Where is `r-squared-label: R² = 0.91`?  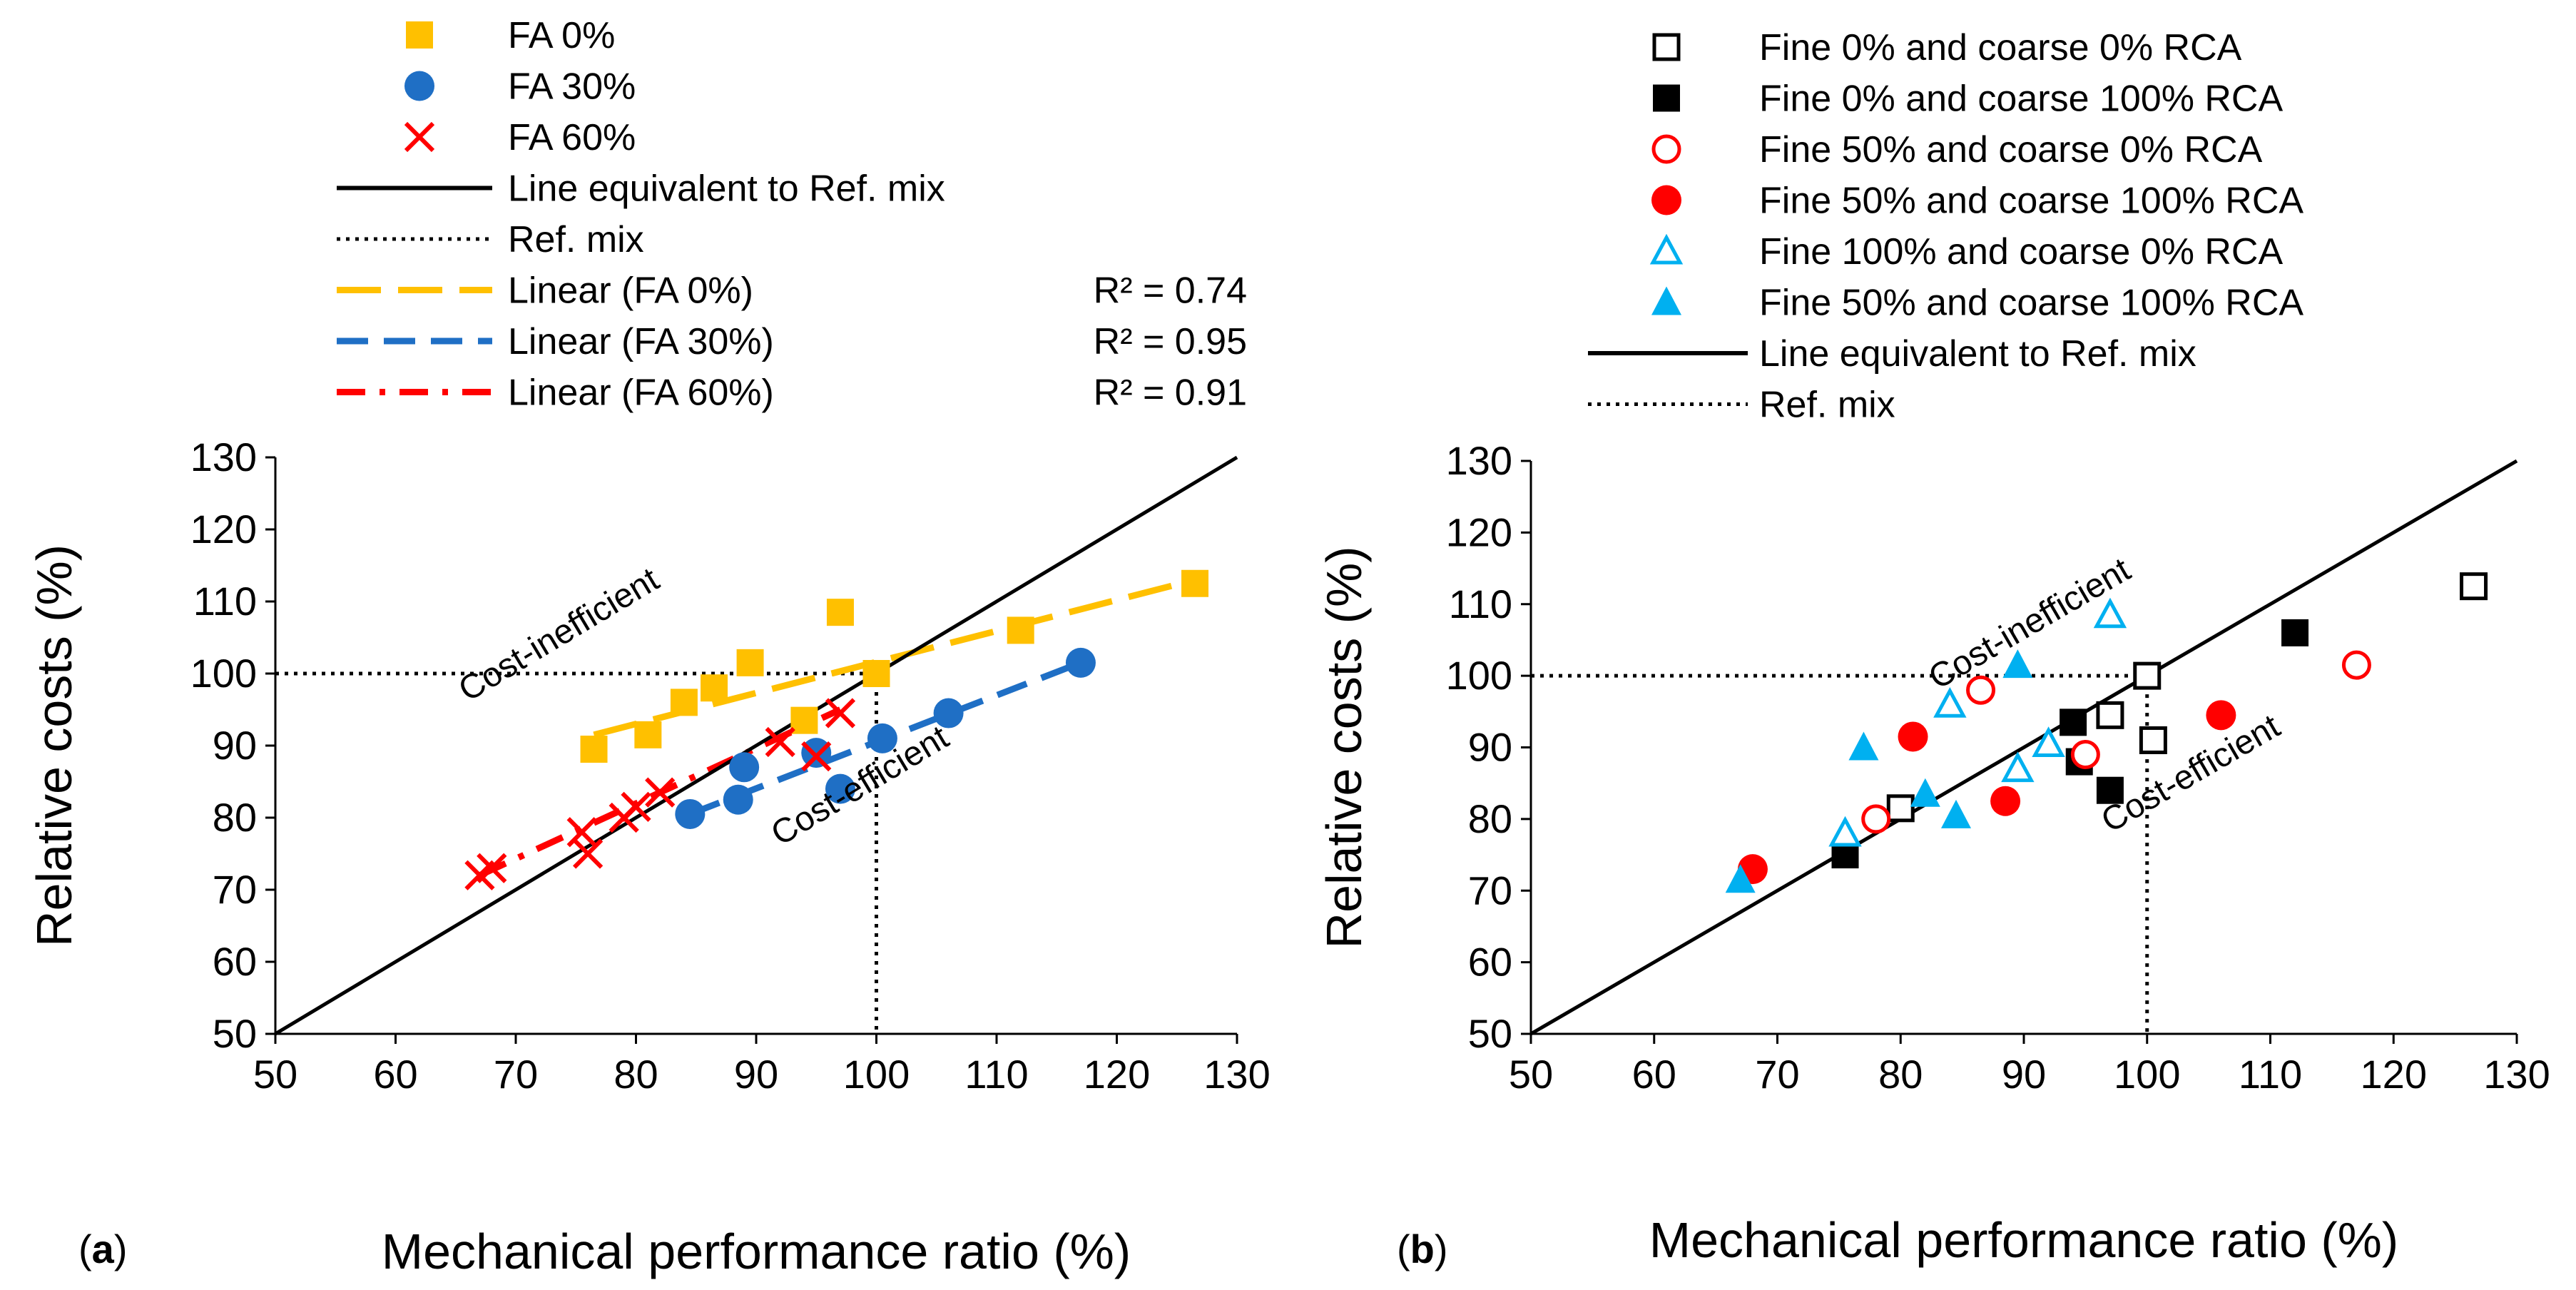
r-squared-label: R² = 0.91 is located at coordinates (1170, 393).